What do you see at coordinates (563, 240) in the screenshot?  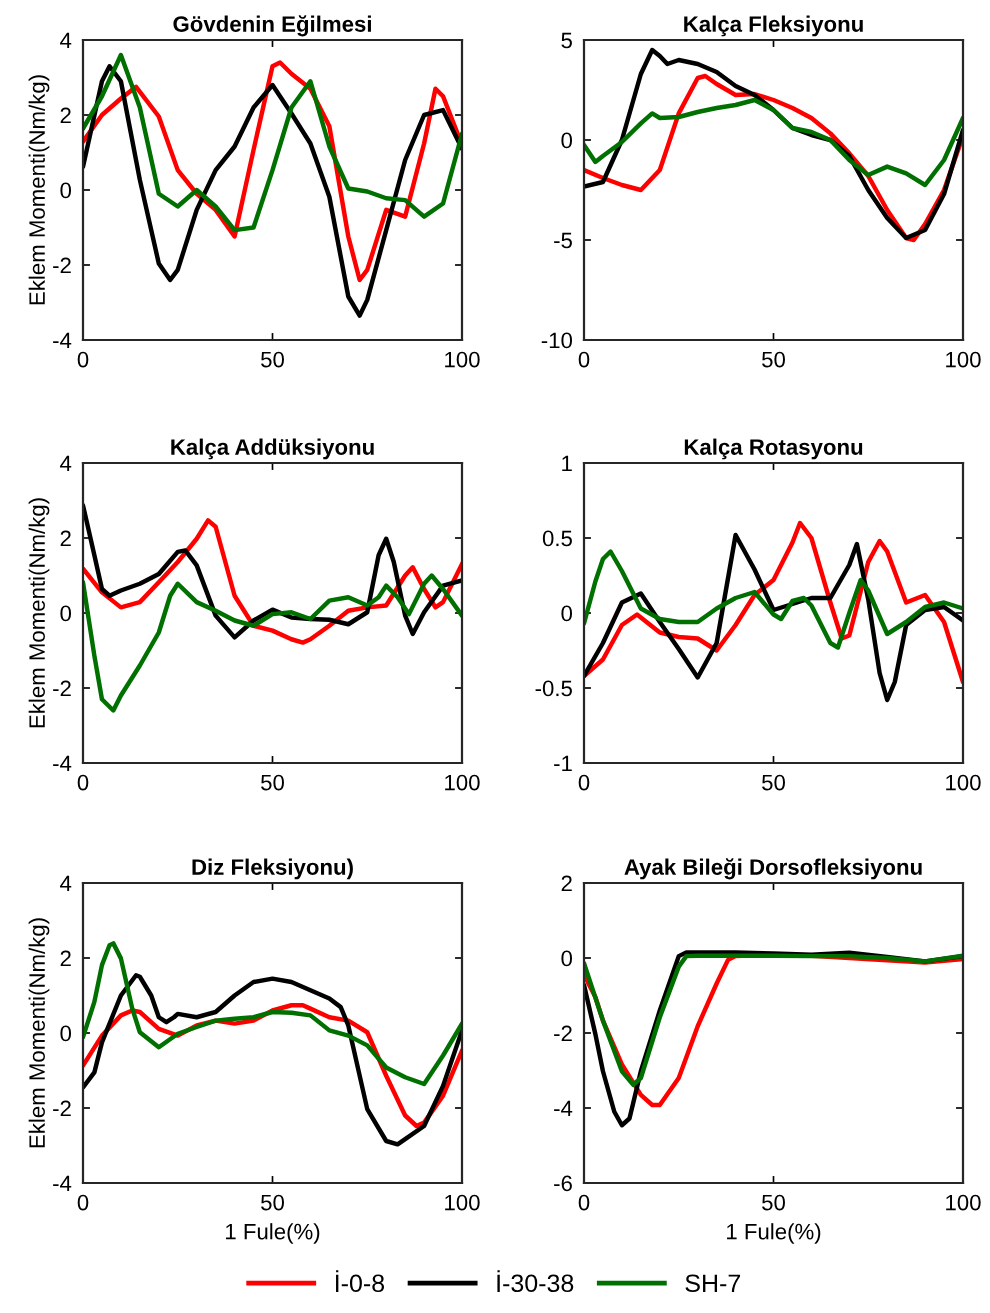 I see `y-tick-label: -5` at bounding box center [563, 240].